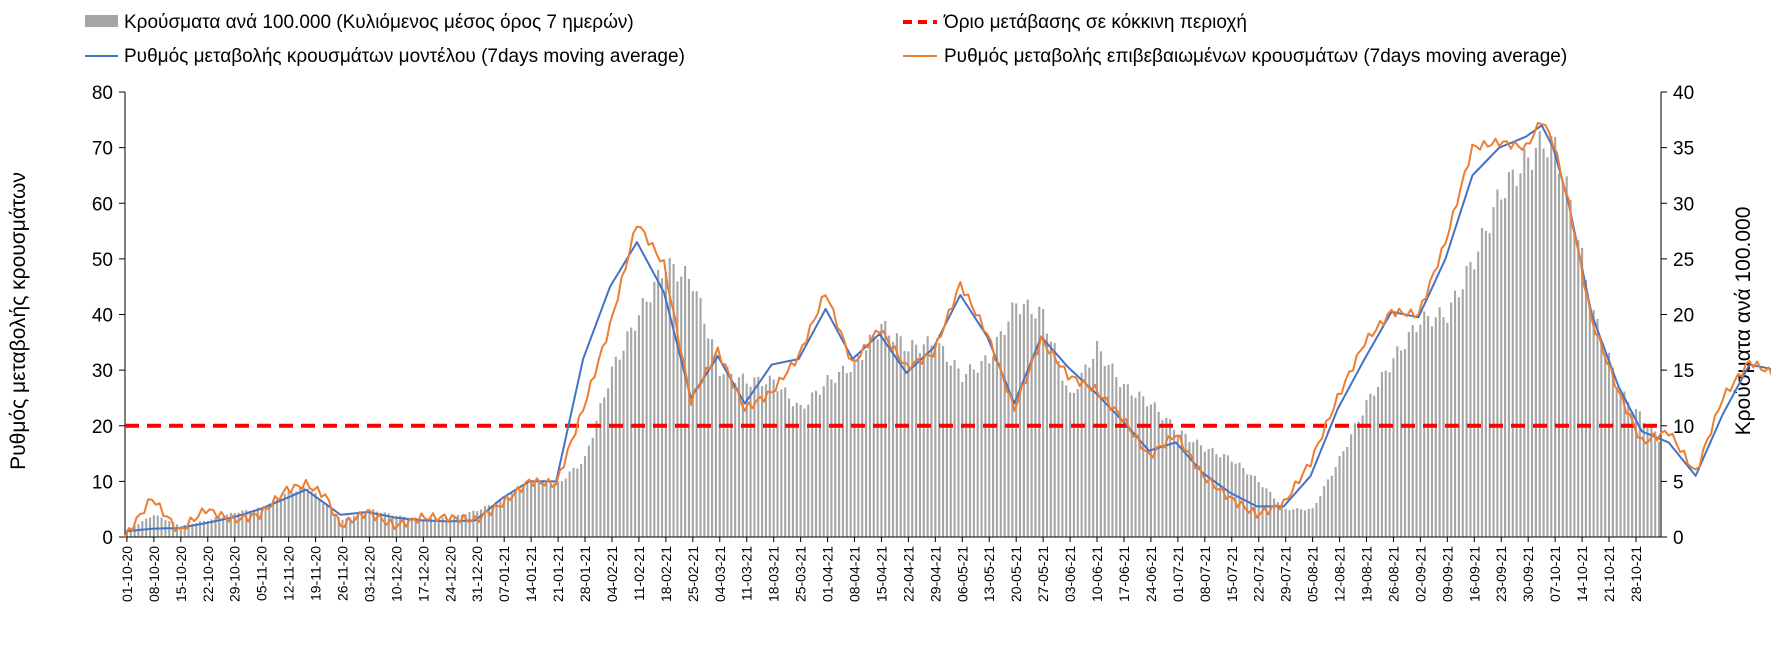  I want to click on x-tick-label: 21-01-21, so click(558, 574).